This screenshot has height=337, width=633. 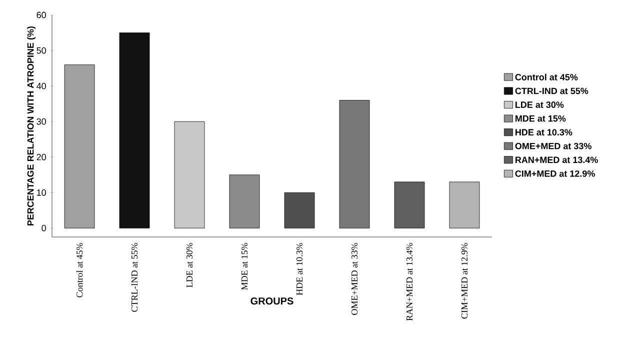 What do you see at coordinates (557, 160) in the screenshot?
I see `legend-label: RAN+MED at 13.4%` at bounding box center [557, 160].